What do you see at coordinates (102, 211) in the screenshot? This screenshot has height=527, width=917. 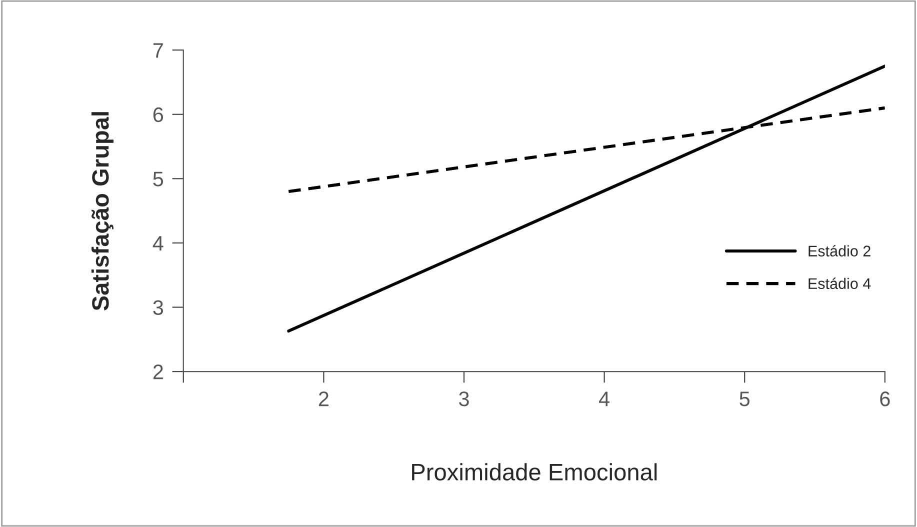 I see `y-axis-title: Satisfação Grupal` at bounding box center [102, 211].